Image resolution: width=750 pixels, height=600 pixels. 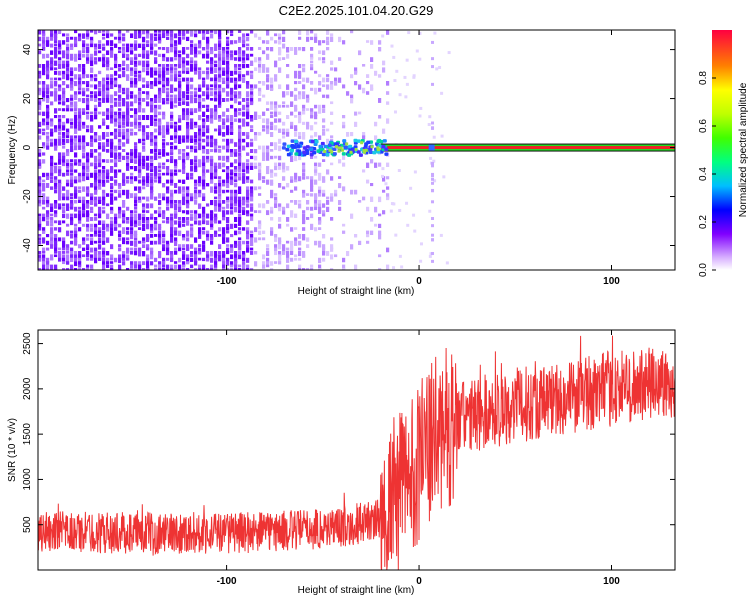 What do you see at coordinates (227, 281) in the screenshot?
I see `x-tick-label: -100` at bounding box center [227, 281].